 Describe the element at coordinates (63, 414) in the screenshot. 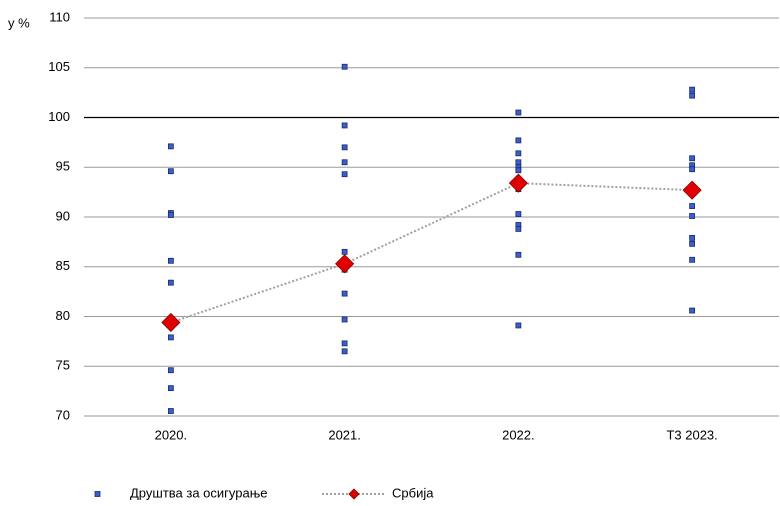

I see `y-tick-label: 70` at that location.